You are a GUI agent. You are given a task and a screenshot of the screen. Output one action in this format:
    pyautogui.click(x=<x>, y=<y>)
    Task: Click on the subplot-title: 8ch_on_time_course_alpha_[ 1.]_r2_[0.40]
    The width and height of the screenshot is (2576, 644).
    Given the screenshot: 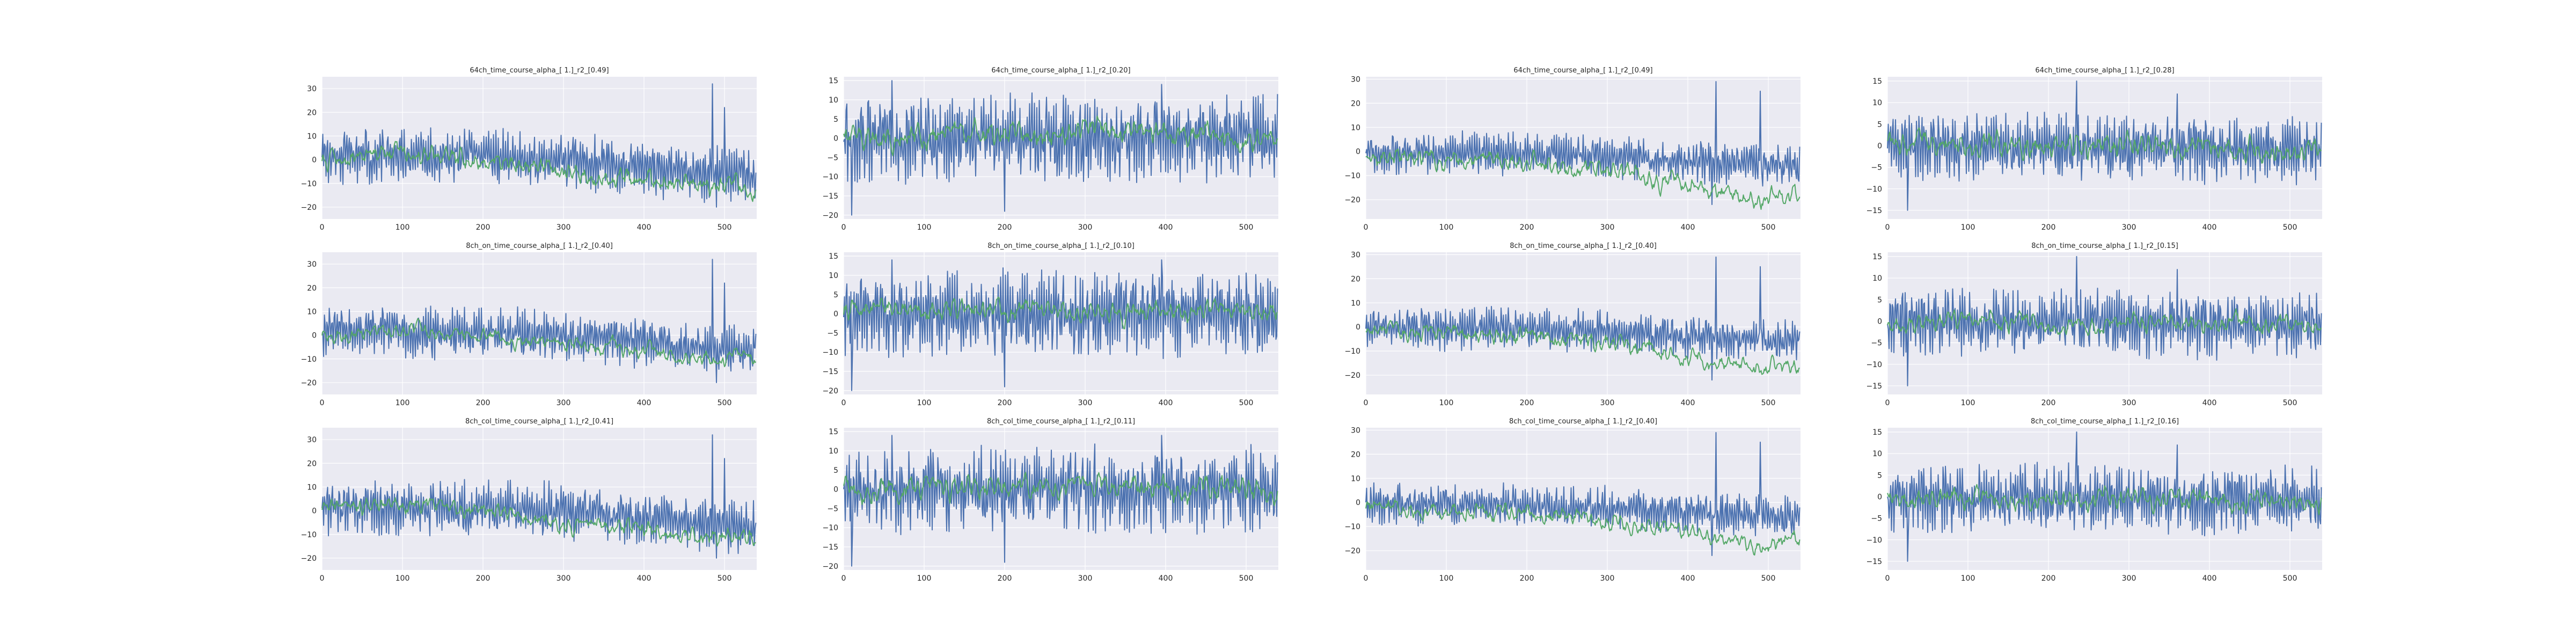 What is the action you would take?
    pyautogui.click(x=1583, y=246)
    